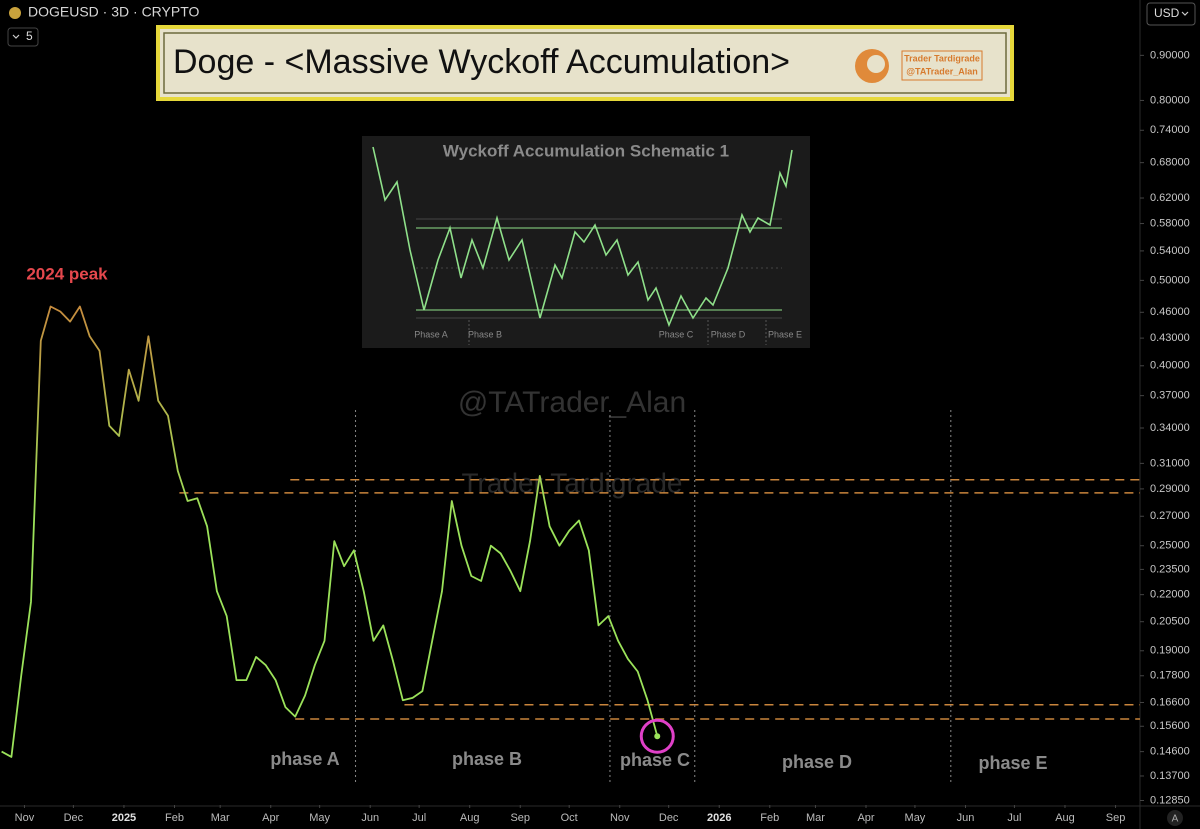 This screenshot has height=829, width=1200. I want to click on y-tick-label: 0.80000, so click(1170, 100).